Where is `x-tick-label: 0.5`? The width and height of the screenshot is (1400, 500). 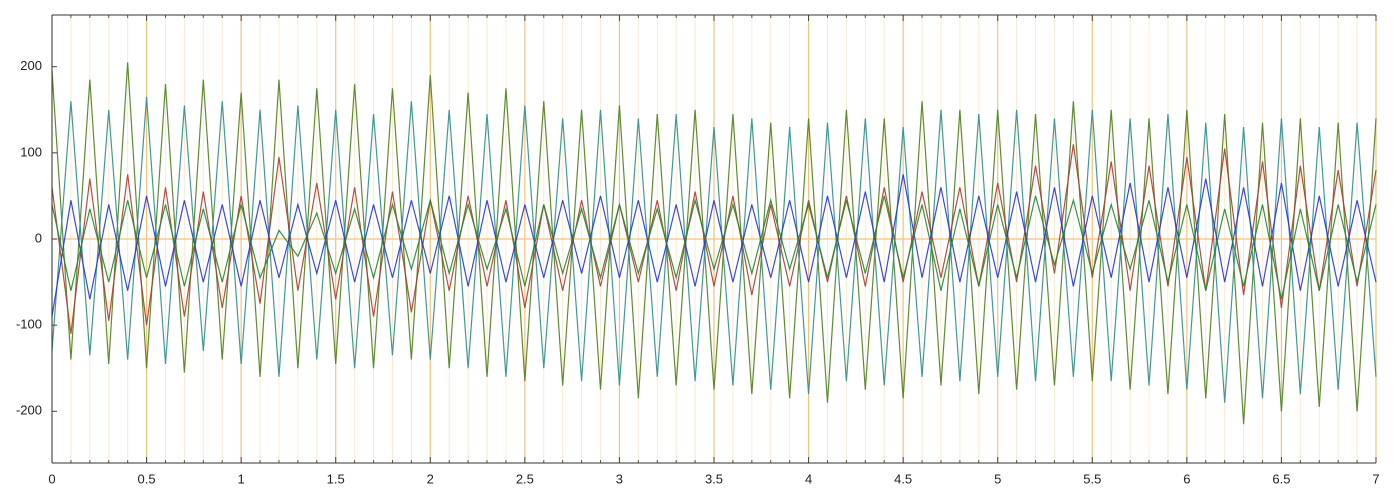
x-tick-label: 0.5 is located at coordinates (147, 478).